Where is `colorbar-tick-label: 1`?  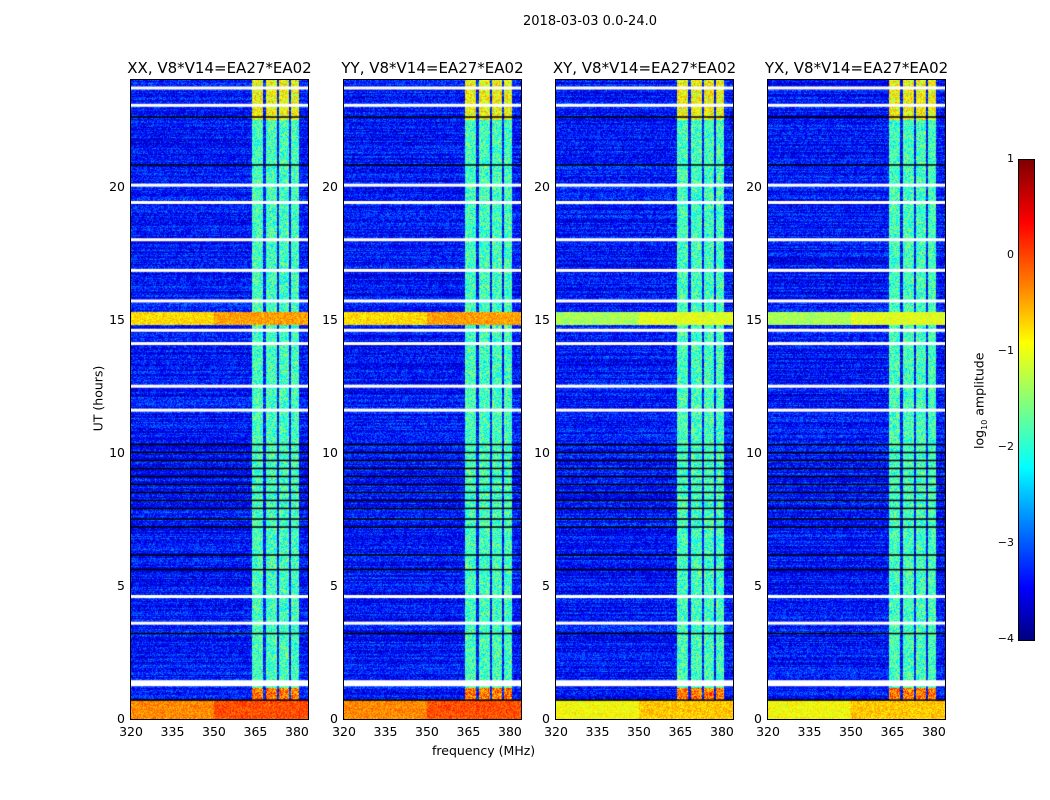
colorbar-tick-label: 1 is located at coordinates (1010, 158).